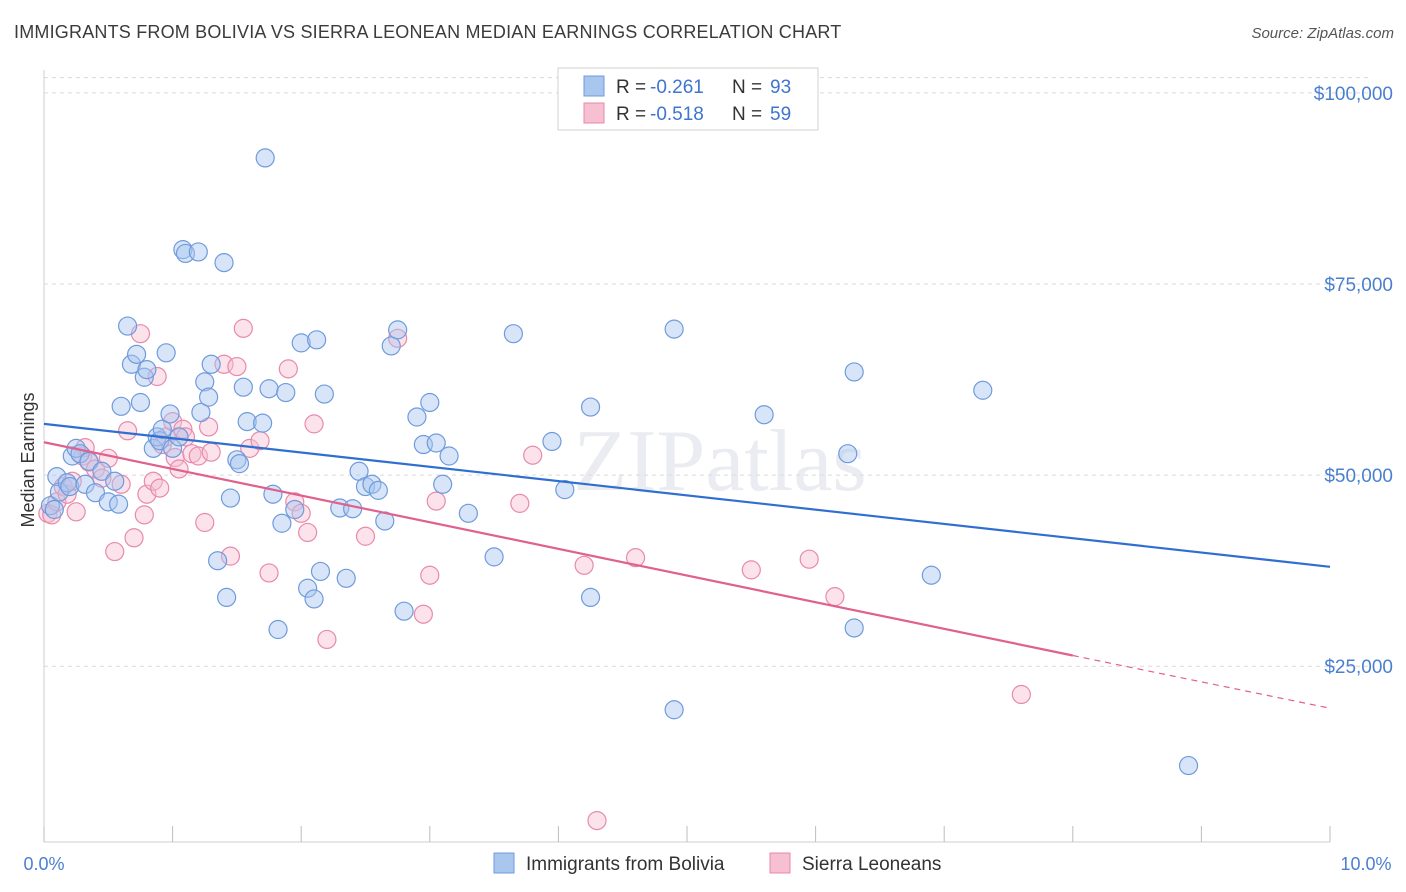 This screenshot has width=1406, height=892. What do you see at coordinates (43, 864) in the screenshot?
I see `x-tick-label: 0.0%` at bounding box center [43, 864].